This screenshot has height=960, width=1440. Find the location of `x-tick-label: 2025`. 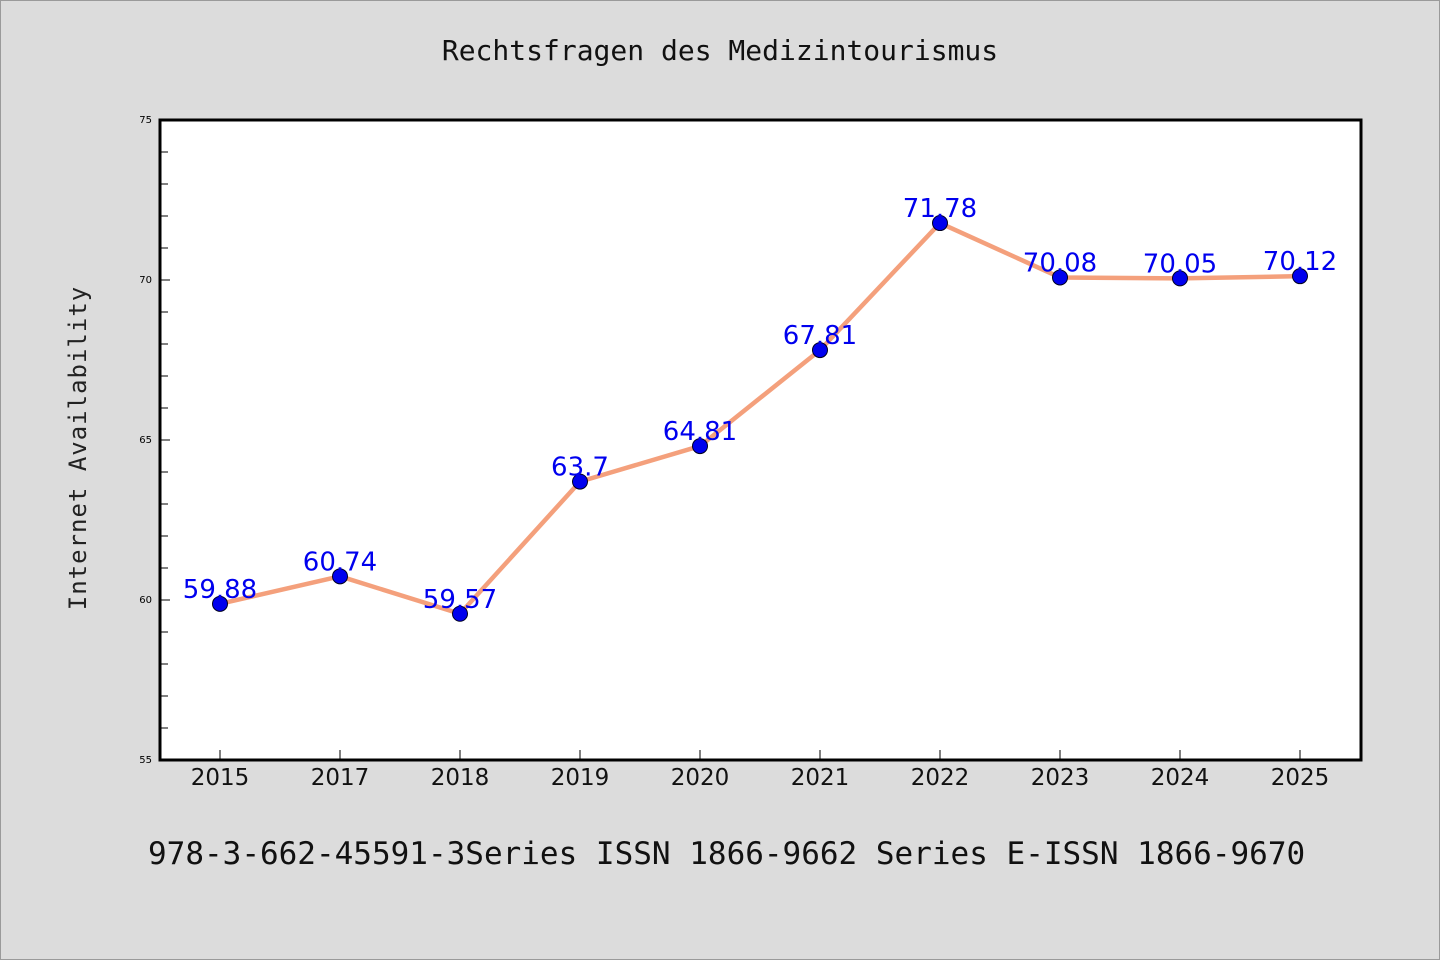

x-tick-label: 2025 is located at coordinates (1300, 778).